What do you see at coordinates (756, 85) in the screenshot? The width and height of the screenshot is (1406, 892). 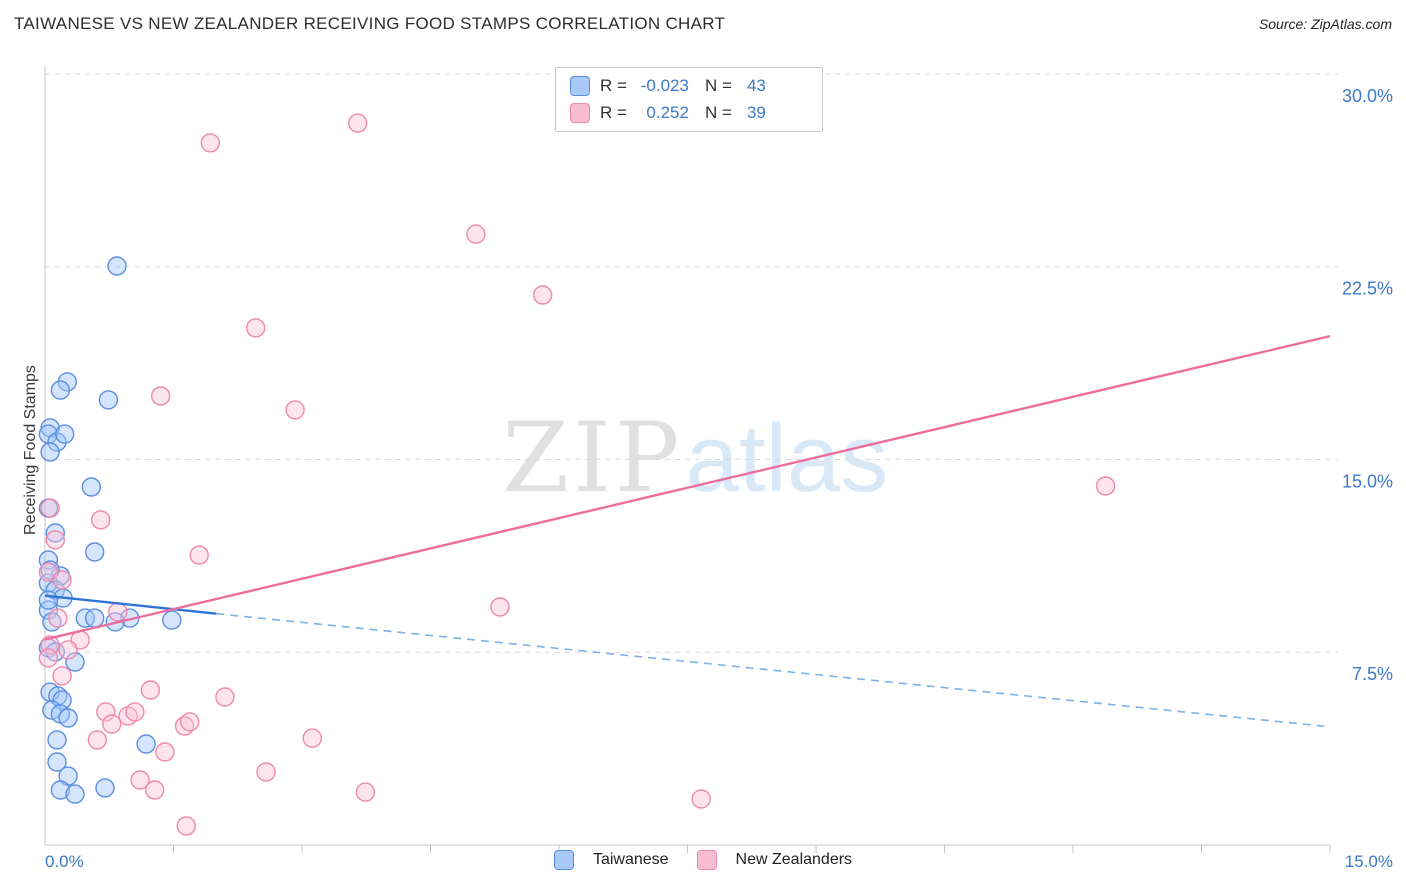 I see `n-value-taiwanese: 43` at bounding box center [756, 85].